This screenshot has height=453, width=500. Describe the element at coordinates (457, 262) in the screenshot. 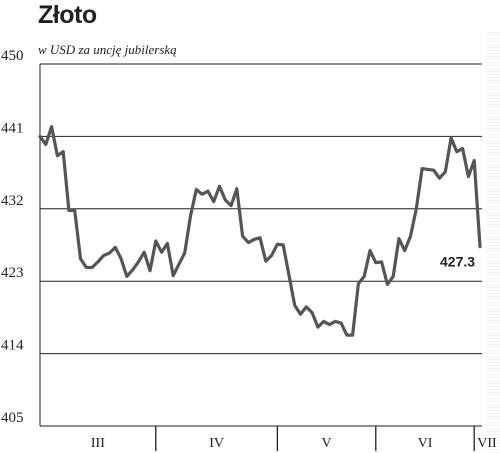

I see `last-value-label: 427.3` at that location.